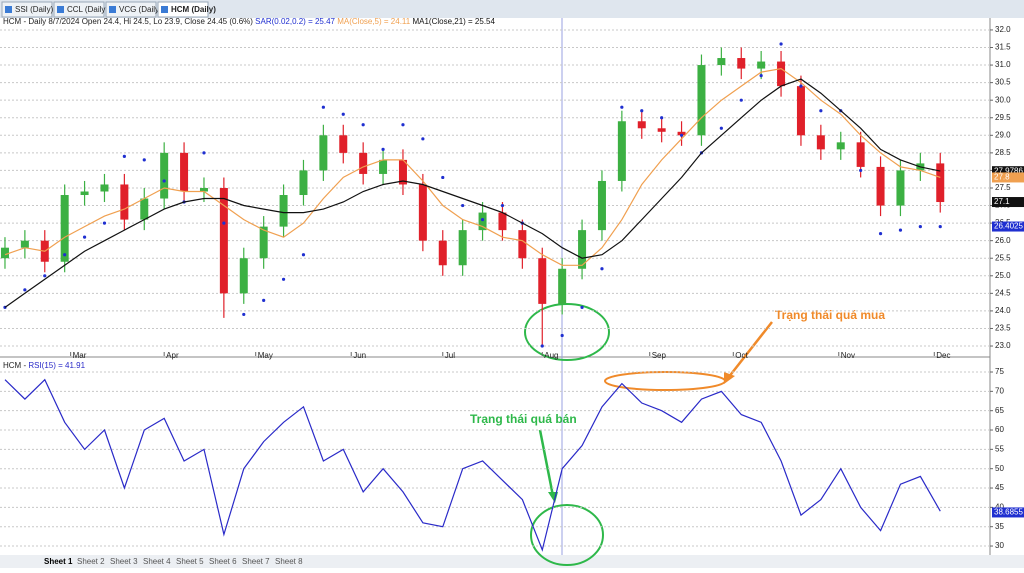 Image resolution: width=1024 pixels, height=573 pixels. Describe the element at coordinates (551, 355) in the screenshot. I see `x-tick-label: Aug` at that location.